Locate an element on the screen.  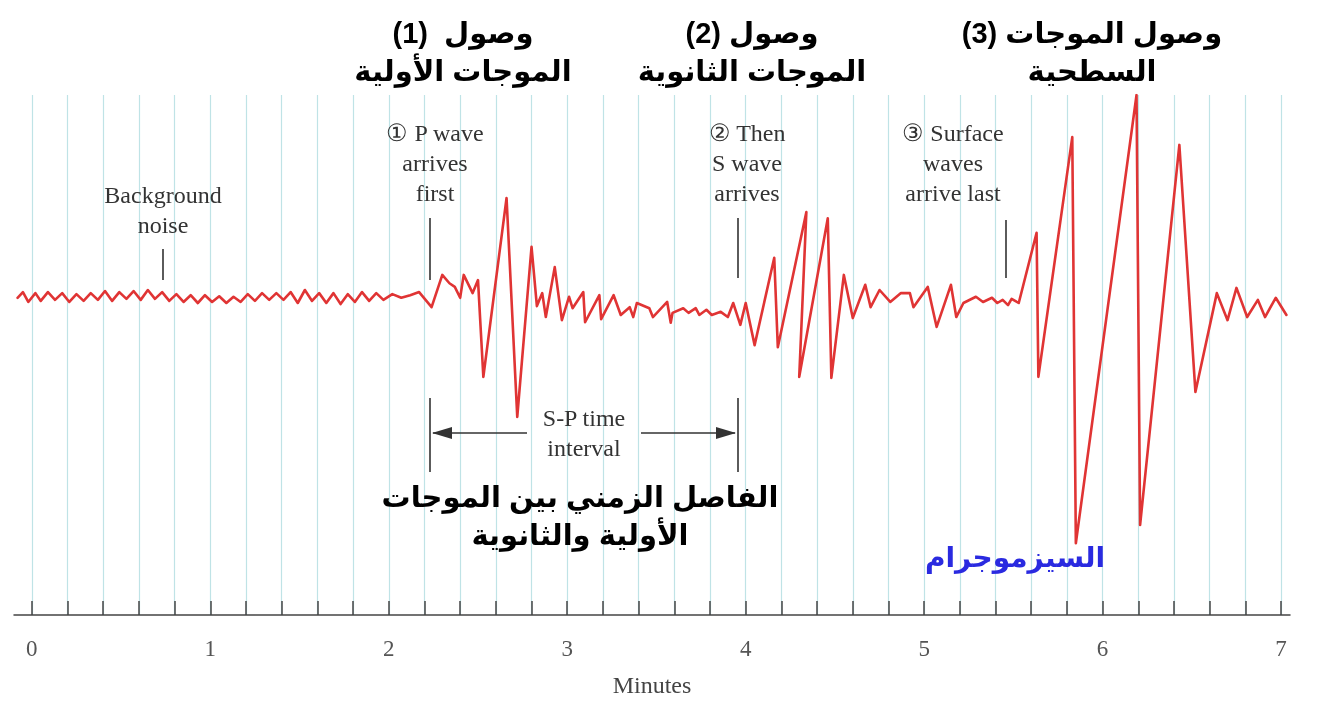
x-tick-label: 0 is located at coordinates (32, 648).